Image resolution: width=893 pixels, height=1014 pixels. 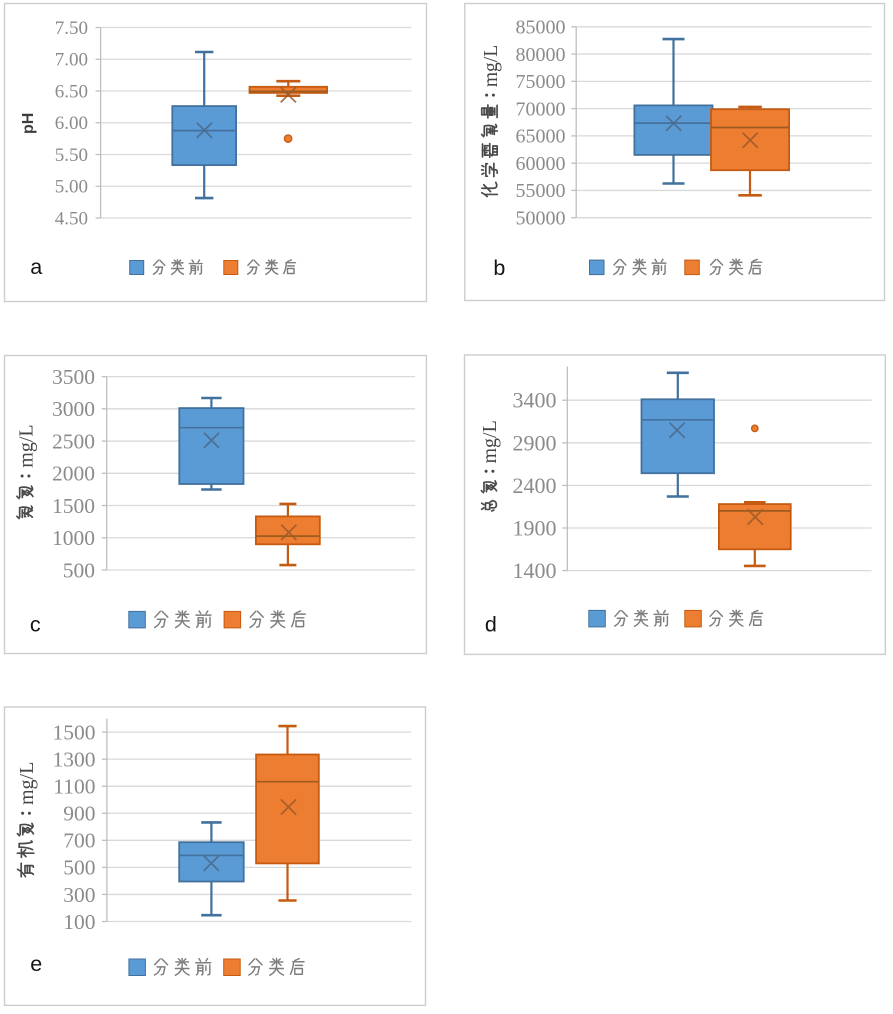 What do you see at coordinates (535, 442) in the screenshot?
I see `svg-text: 2900` at bounding box center [535, 442].